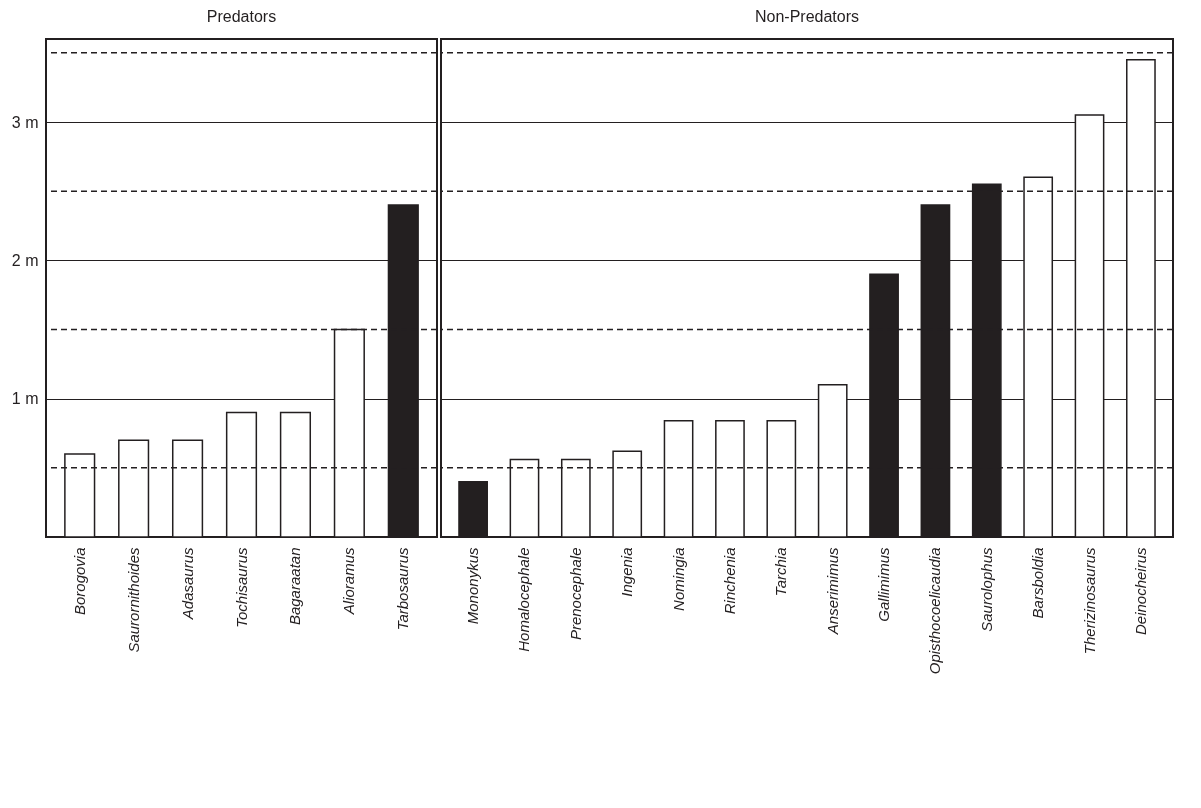 This screenshot has height=808, width=1201. Describe the element at coordinates (575, 594) in the screenshot. I see `x-tick-label: Prenocephale` at that location.